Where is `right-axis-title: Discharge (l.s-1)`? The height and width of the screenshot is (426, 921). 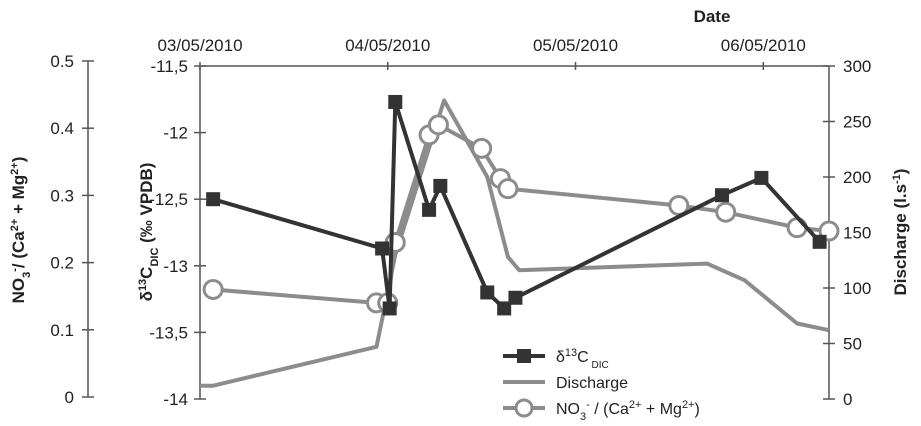 right-axis-title: Discharge (l.s-1) is located at coordinates (900, 232).